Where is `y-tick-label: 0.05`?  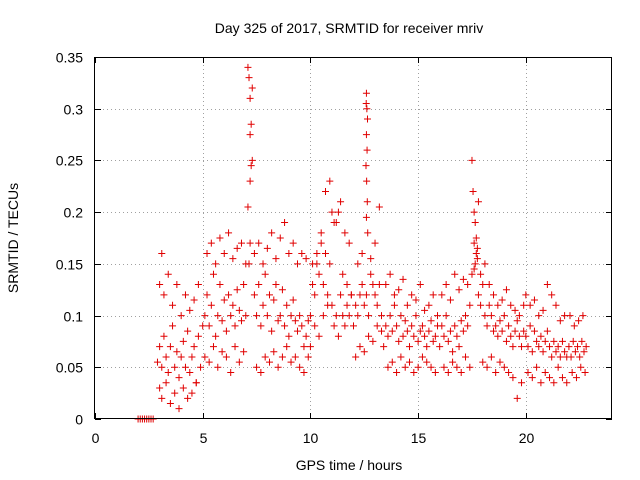 y-tick-label: 0.05 is located at coordinates (69, 368).